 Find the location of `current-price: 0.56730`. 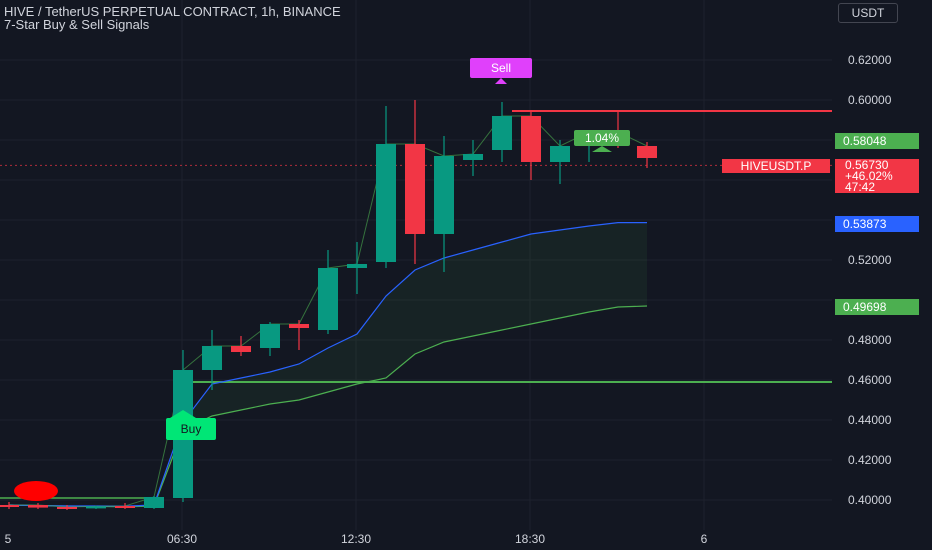

current-price: 0.56730 is located at coordinates (867, 165).